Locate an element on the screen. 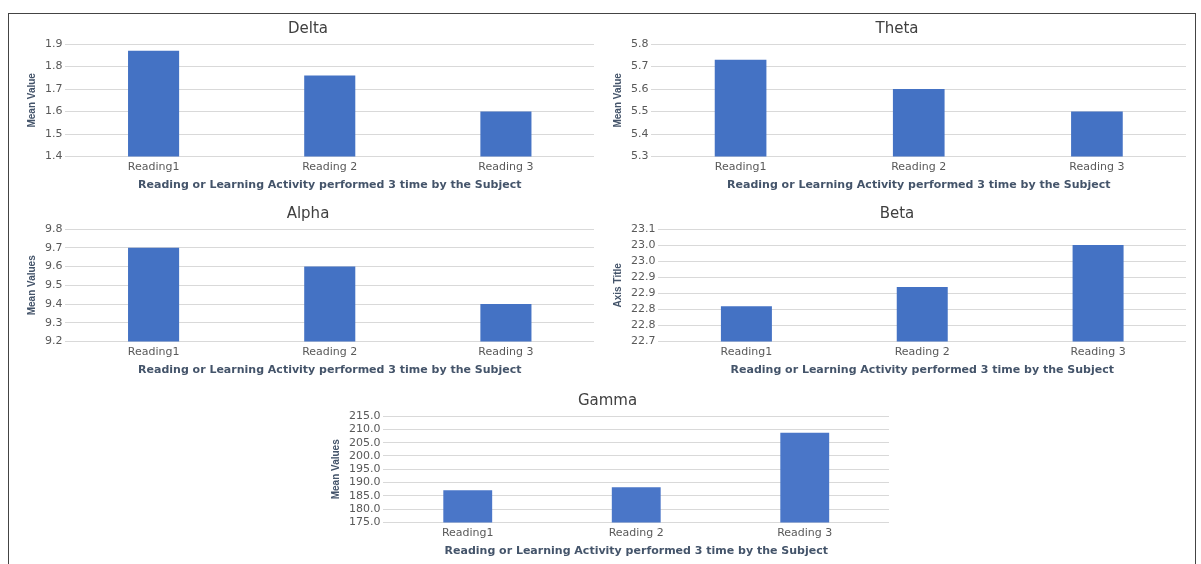 Image resolution: width=1201 pixels, height=564 pixels. y-tick-label: 9.2 is located at coordinates (53, 341).